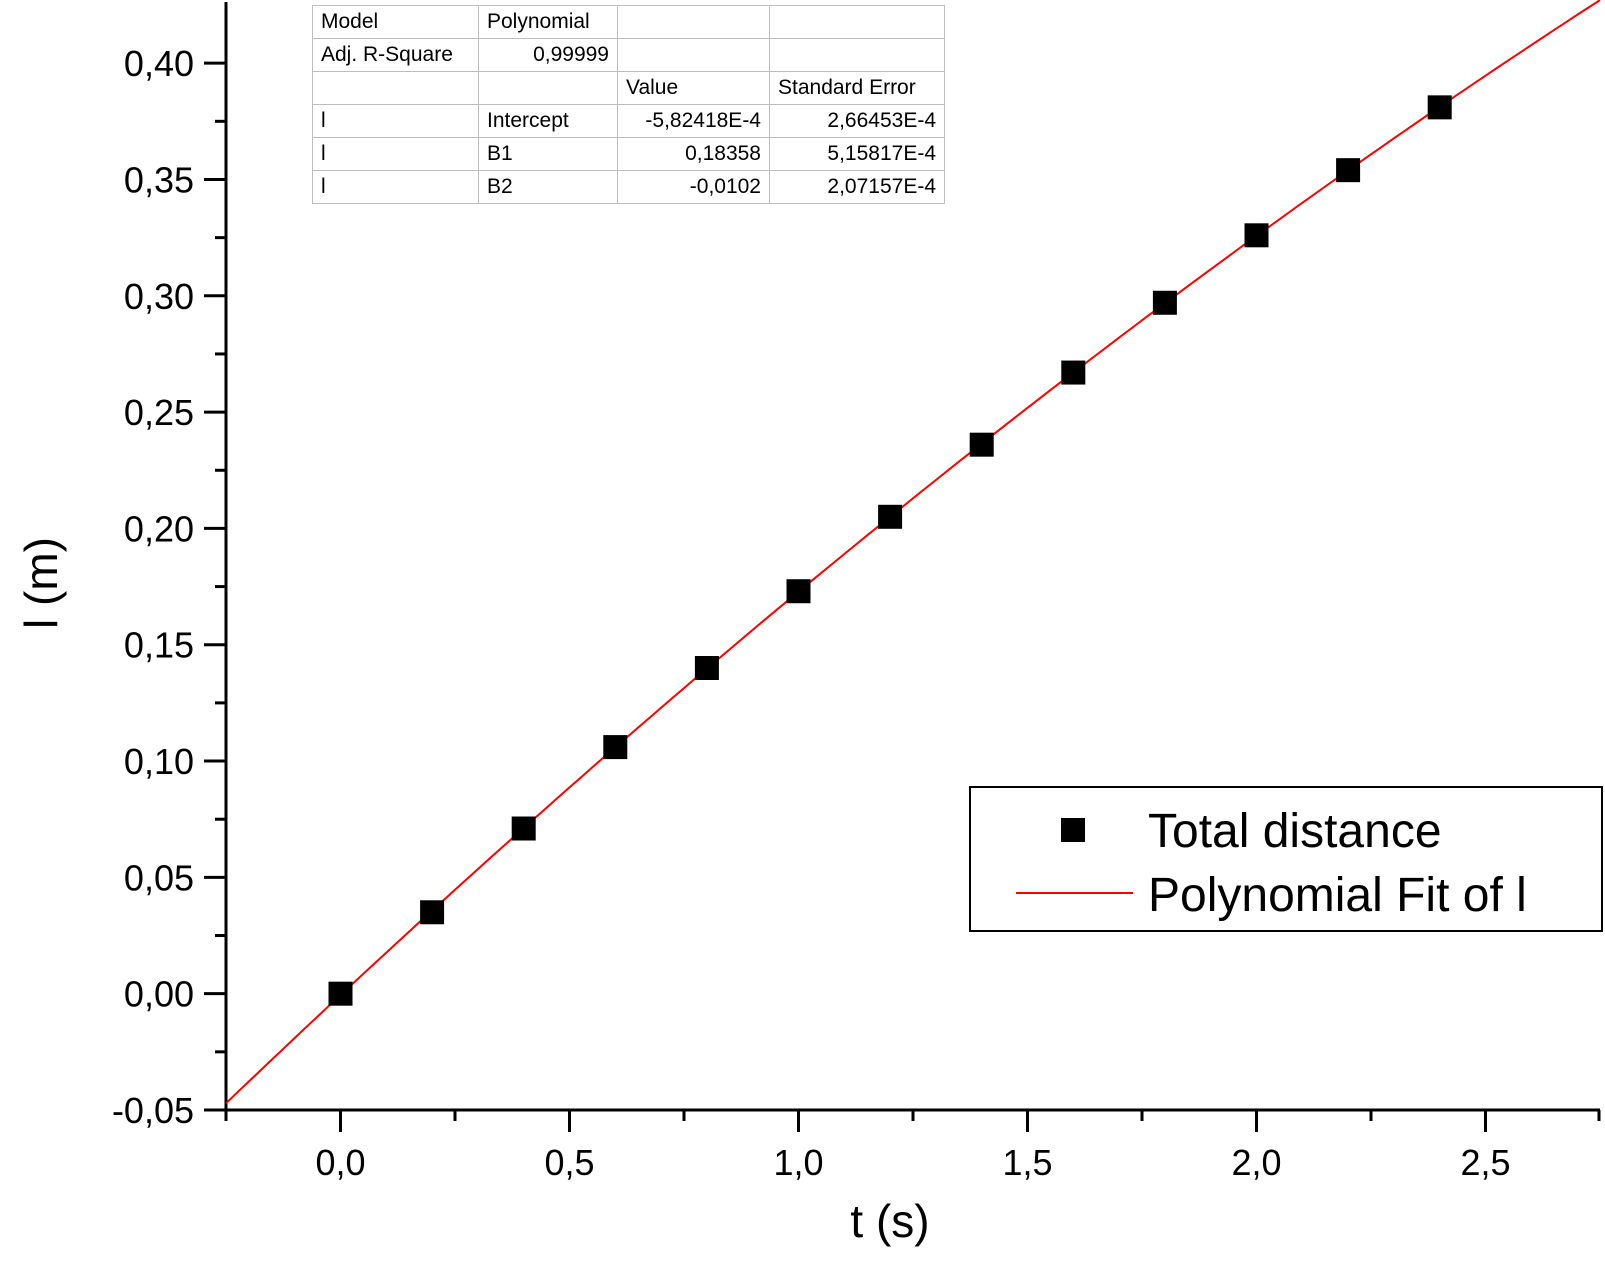 This screenshot has width=1605, height=1282. What do you see at coordinates (159, 761) in the screenshot?
I see `y-tick-label: 0,10` at bounding box center [159, 761].